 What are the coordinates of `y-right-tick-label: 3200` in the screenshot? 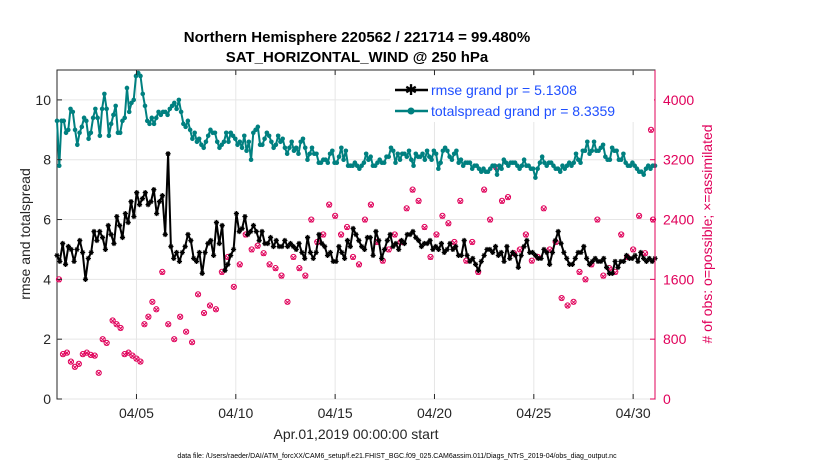 It's located at (678, 160).